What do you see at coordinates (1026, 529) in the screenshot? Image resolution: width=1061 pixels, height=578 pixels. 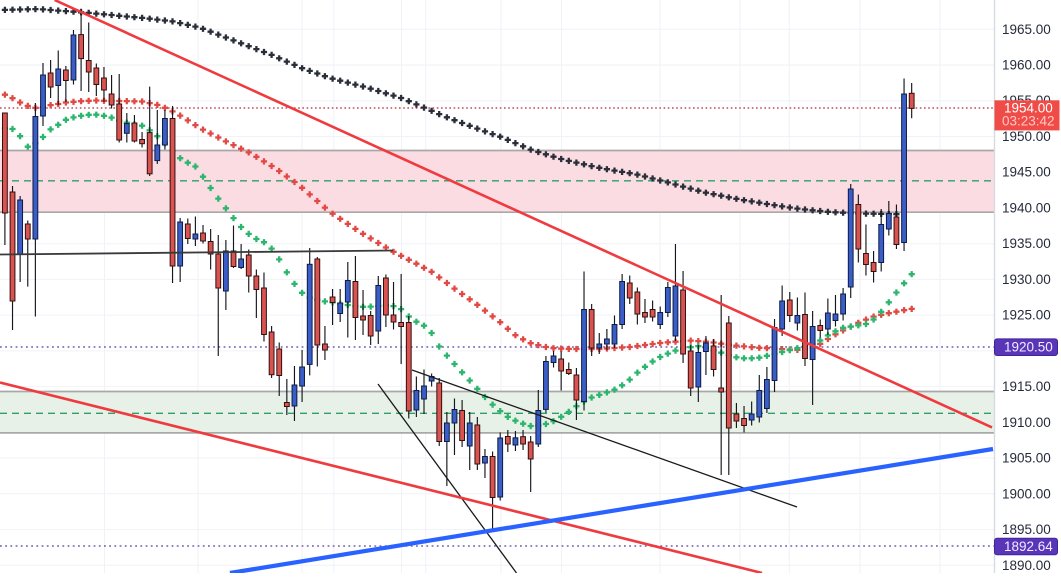 I see `svg-text: 1895.00` at bounding box center [1026, 529].